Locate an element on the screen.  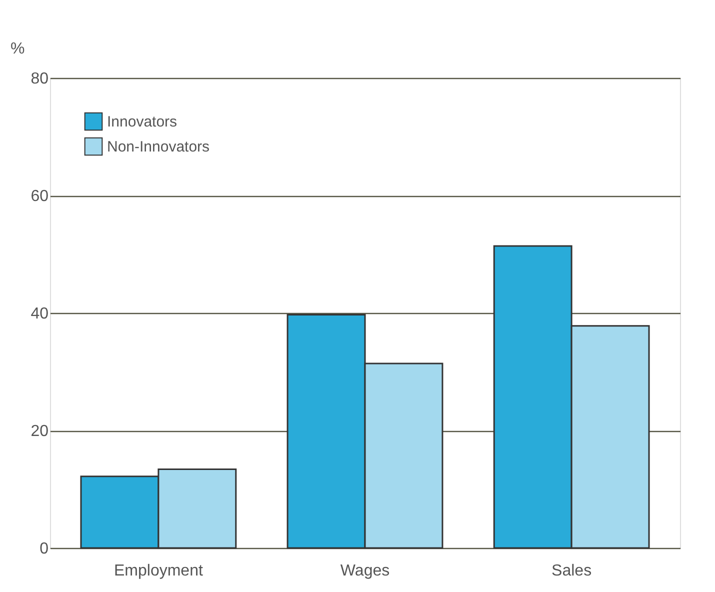
y-tick-label: 80 is located at coordinates (39, 79).